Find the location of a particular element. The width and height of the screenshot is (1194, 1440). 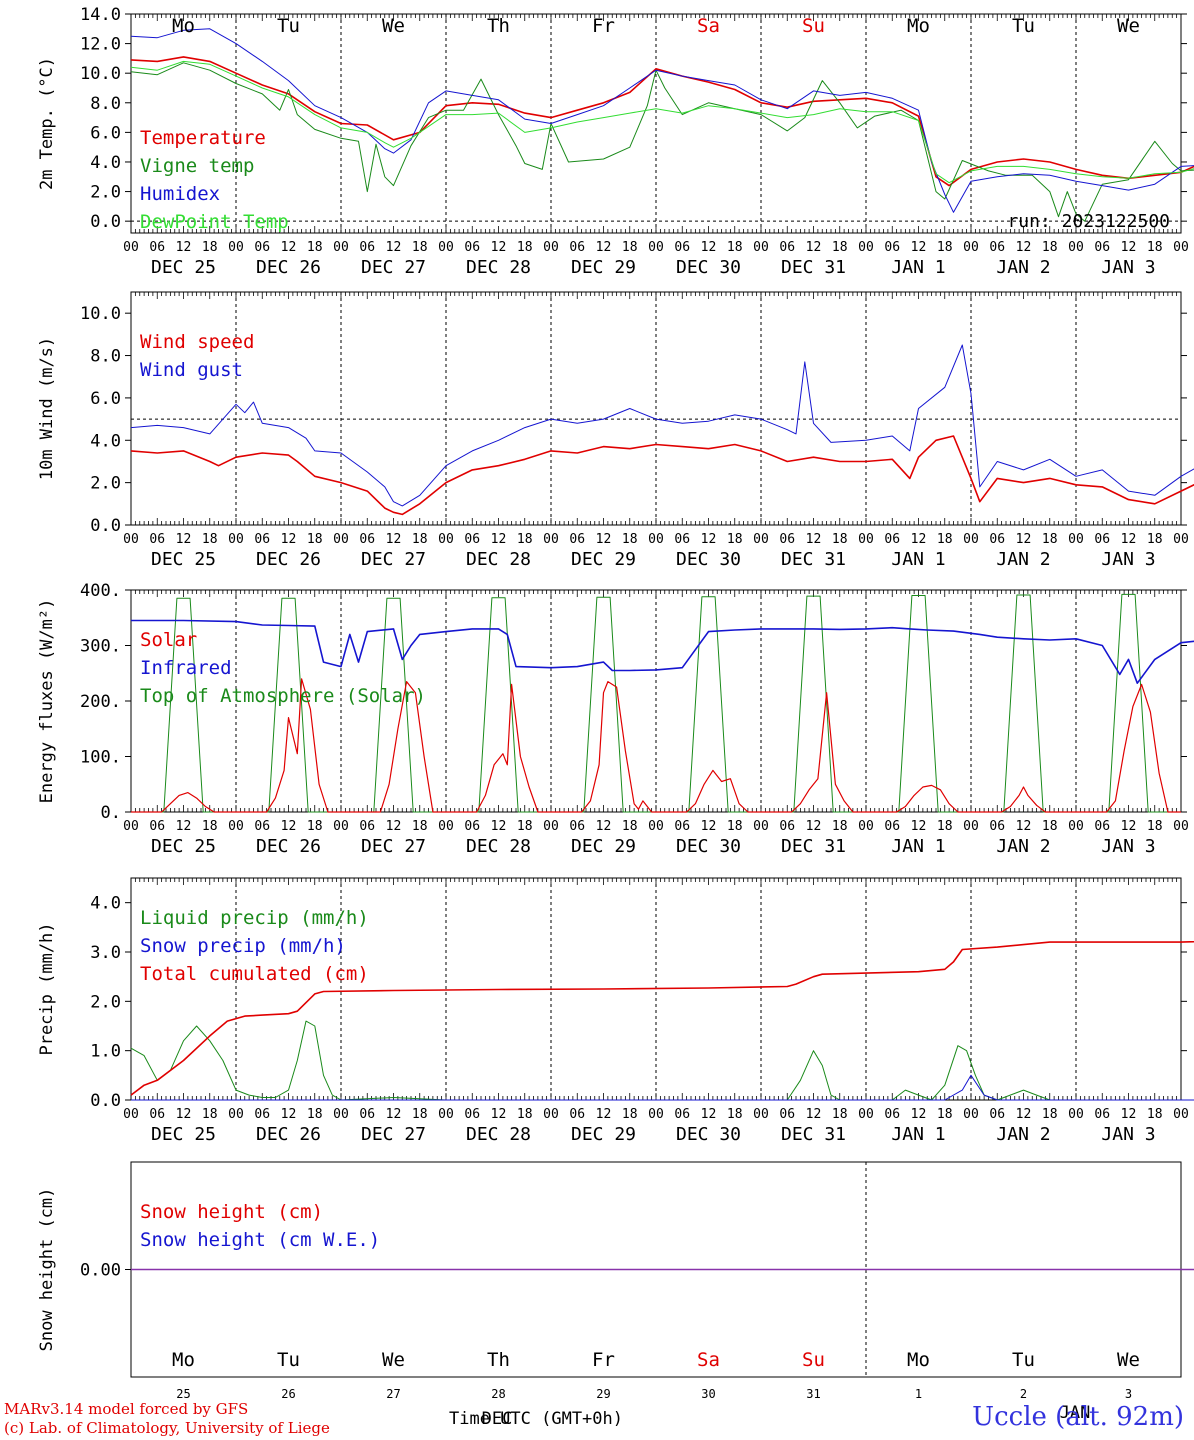

y-tick-label: 14.0 is located at coordinates (100, 15).